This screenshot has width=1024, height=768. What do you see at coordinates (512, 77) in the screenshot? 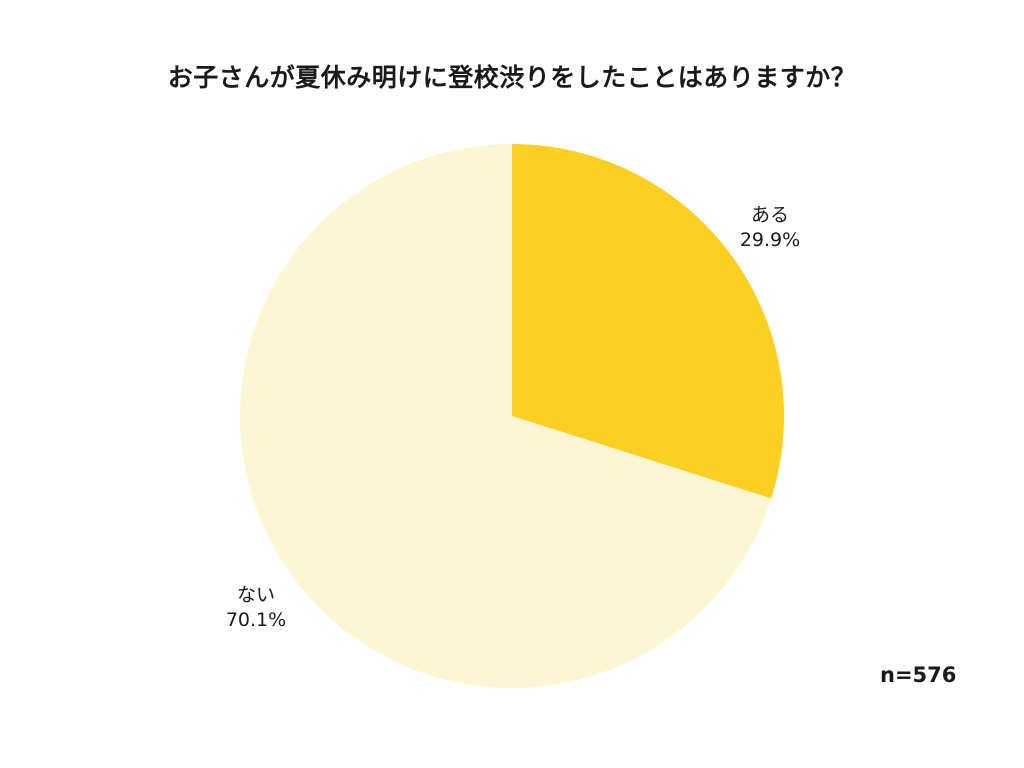
I see `chart-title: お子さんが夏休み明けに登校渋りをしたことはありますか？` at bounding box center [512, 77].